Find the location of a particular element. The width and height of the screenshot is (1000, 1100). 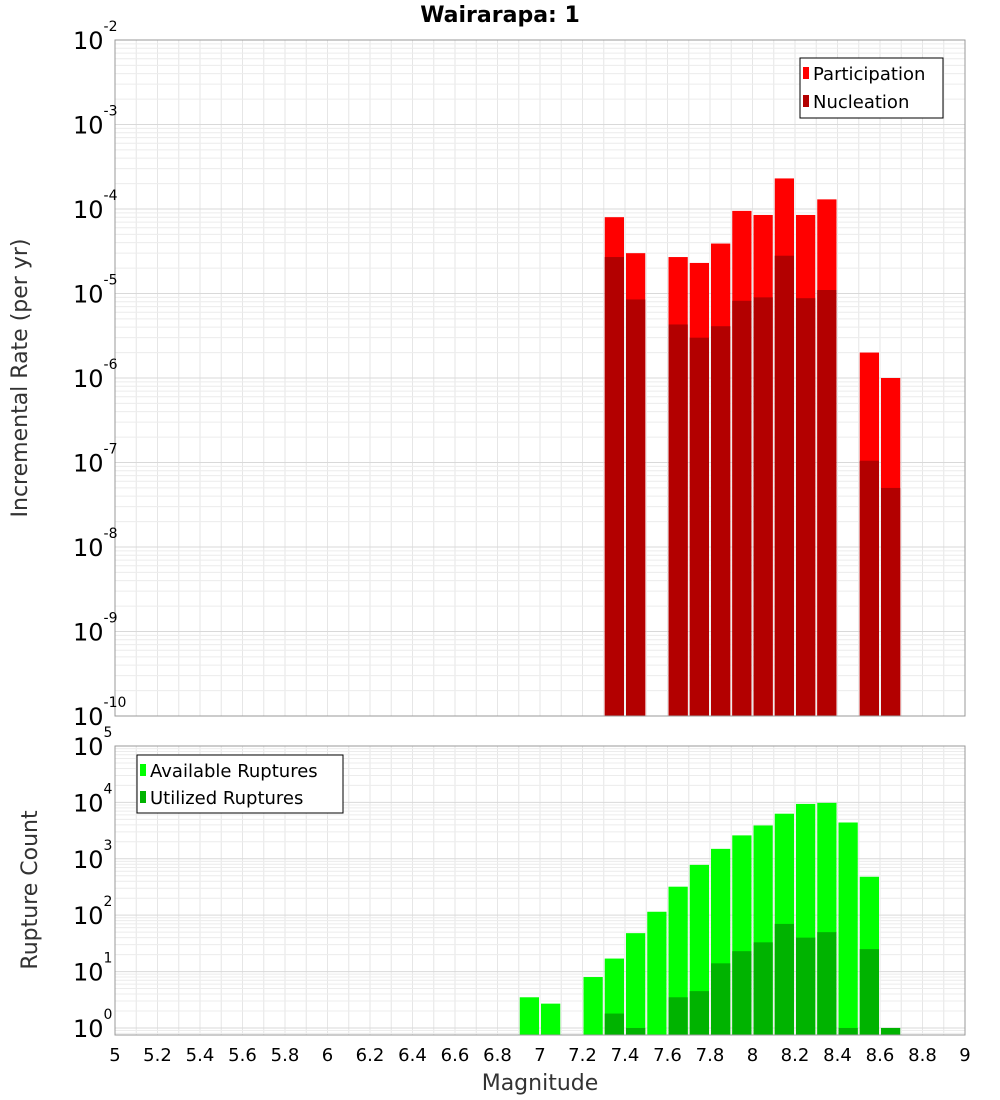

rate-y-tick-label: 10⁻⁴ is located at coordinates (95, 206).